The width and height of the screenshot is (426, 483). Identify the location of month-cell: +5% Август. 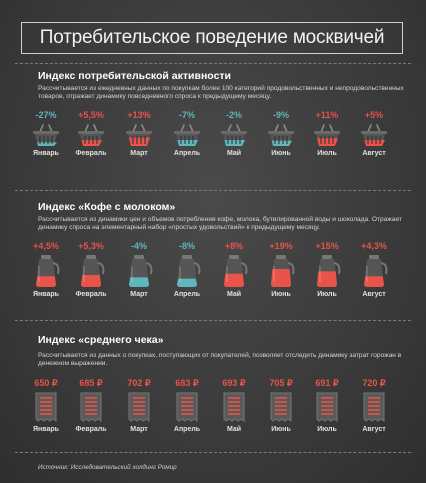
(374, 134).